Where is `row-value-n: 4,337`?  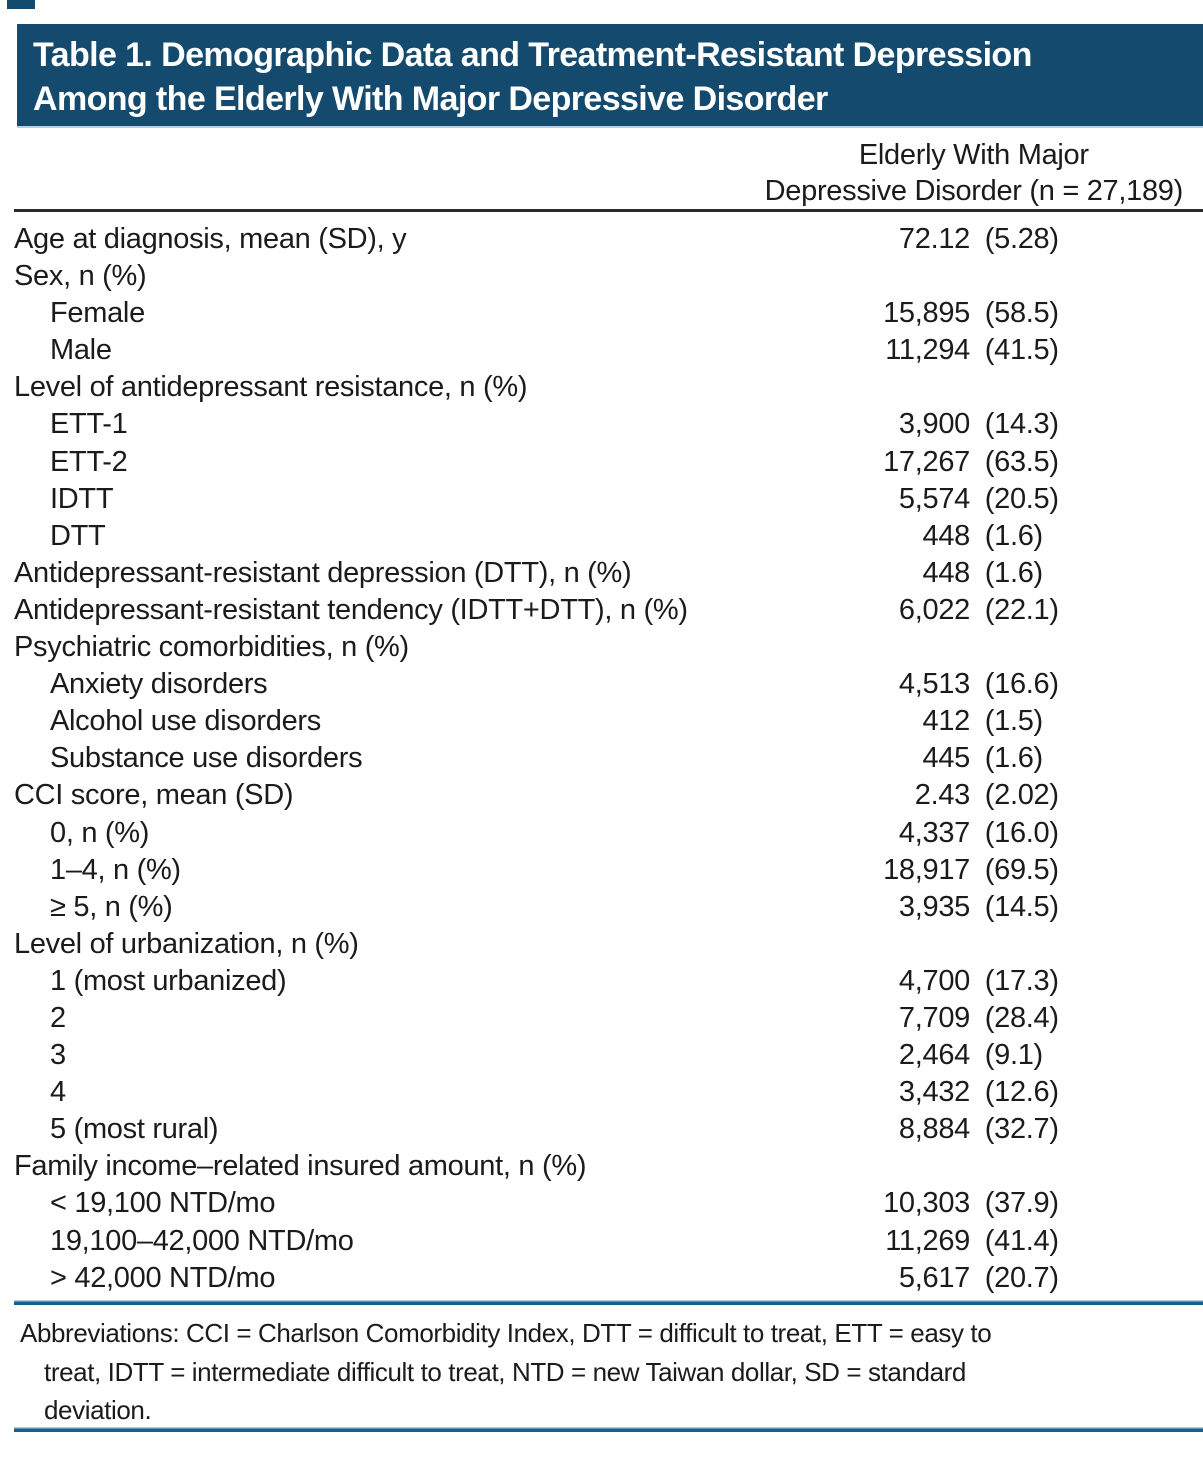 row-value-n: 4,337 is located at coordinates (934, 832).